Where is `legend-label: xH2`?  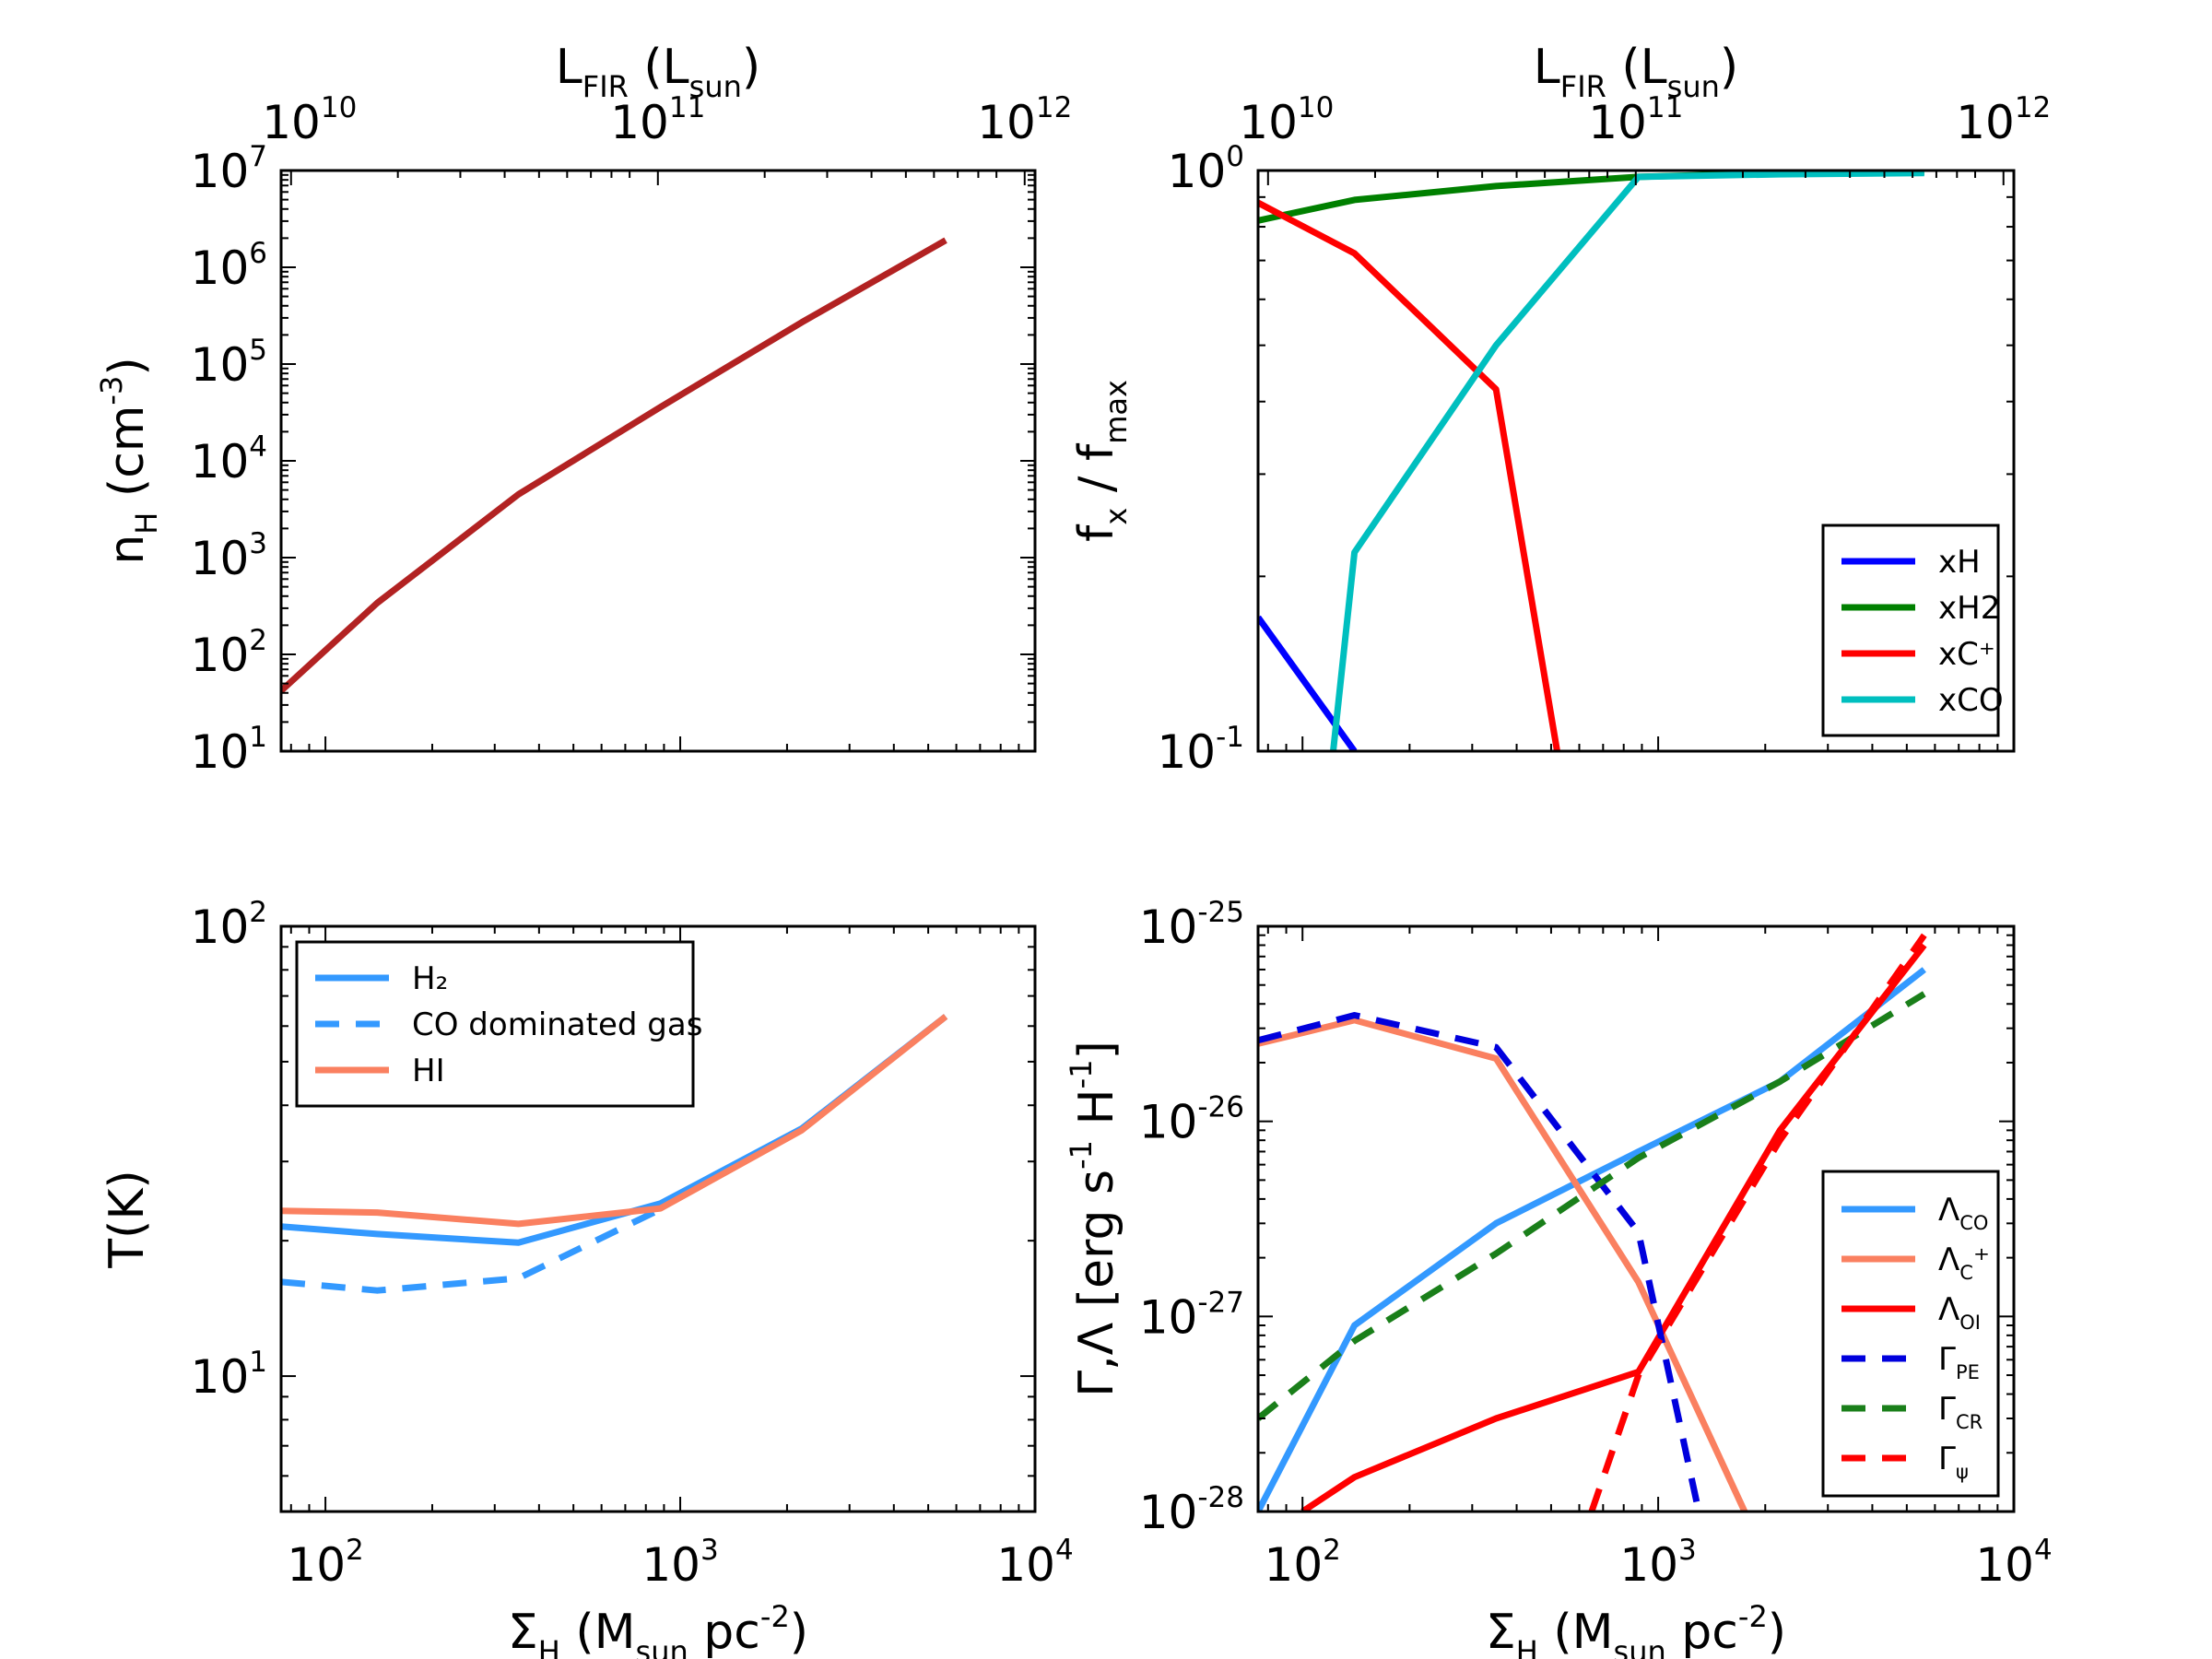 legend-label: xH2 is located at coordinates (1969, 608).